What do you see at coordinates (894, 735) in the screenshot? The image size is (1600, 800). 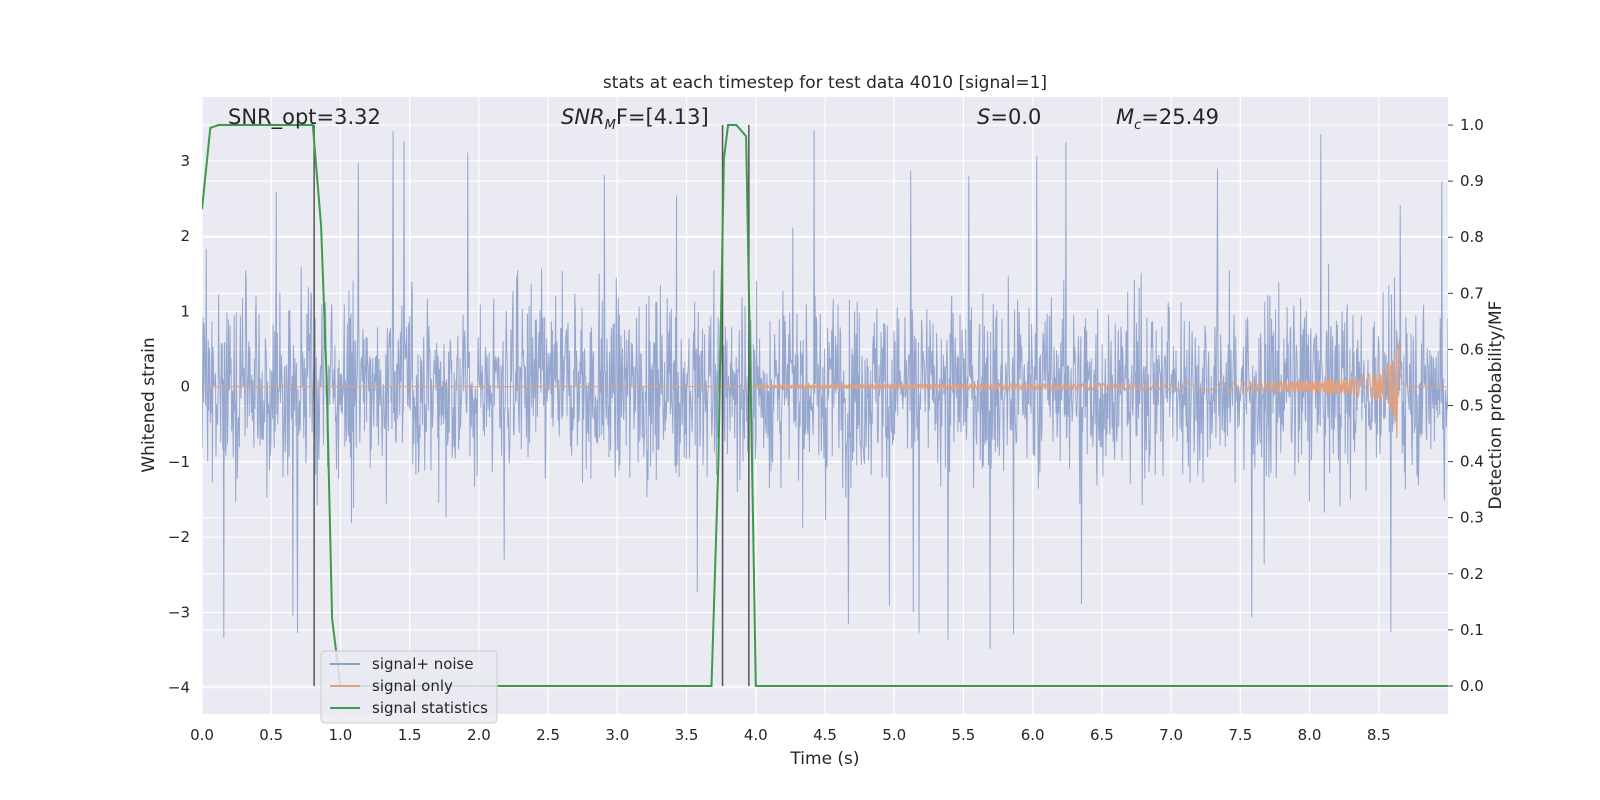 I see `x-tick-label: 5.0` at bounding box center [894, 735].